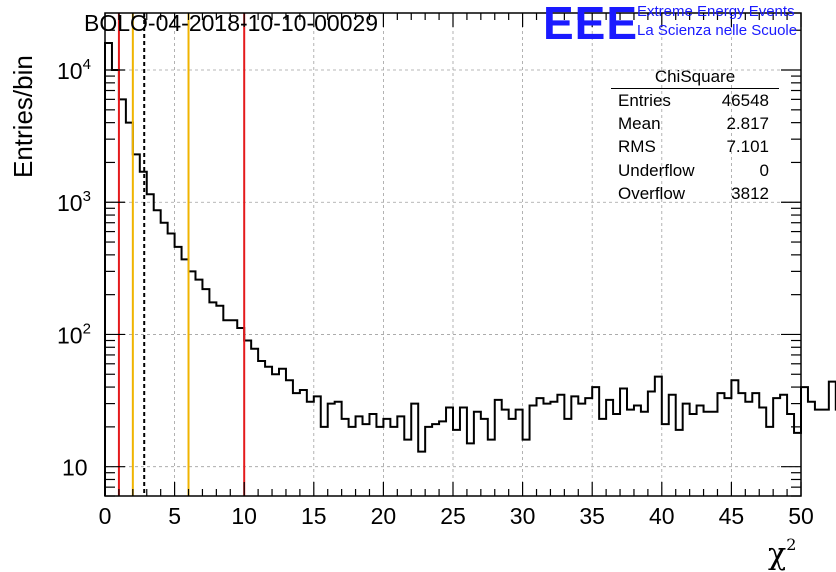 Image resolution: width=836 pixels, height=572 pixels. I want to click on x-tick-label: 5, so click(174, 516).